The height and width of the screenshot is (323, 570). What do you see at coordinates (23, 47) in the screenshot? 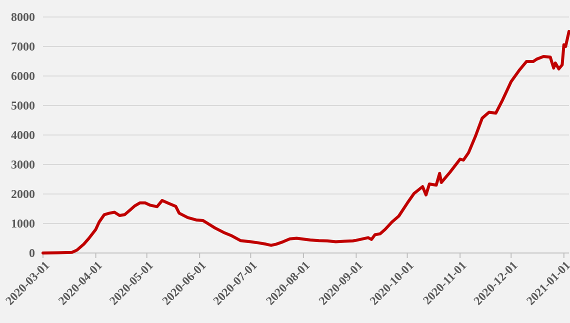
I see `y-tick-label: 7000` at bounding box center [23, 47].